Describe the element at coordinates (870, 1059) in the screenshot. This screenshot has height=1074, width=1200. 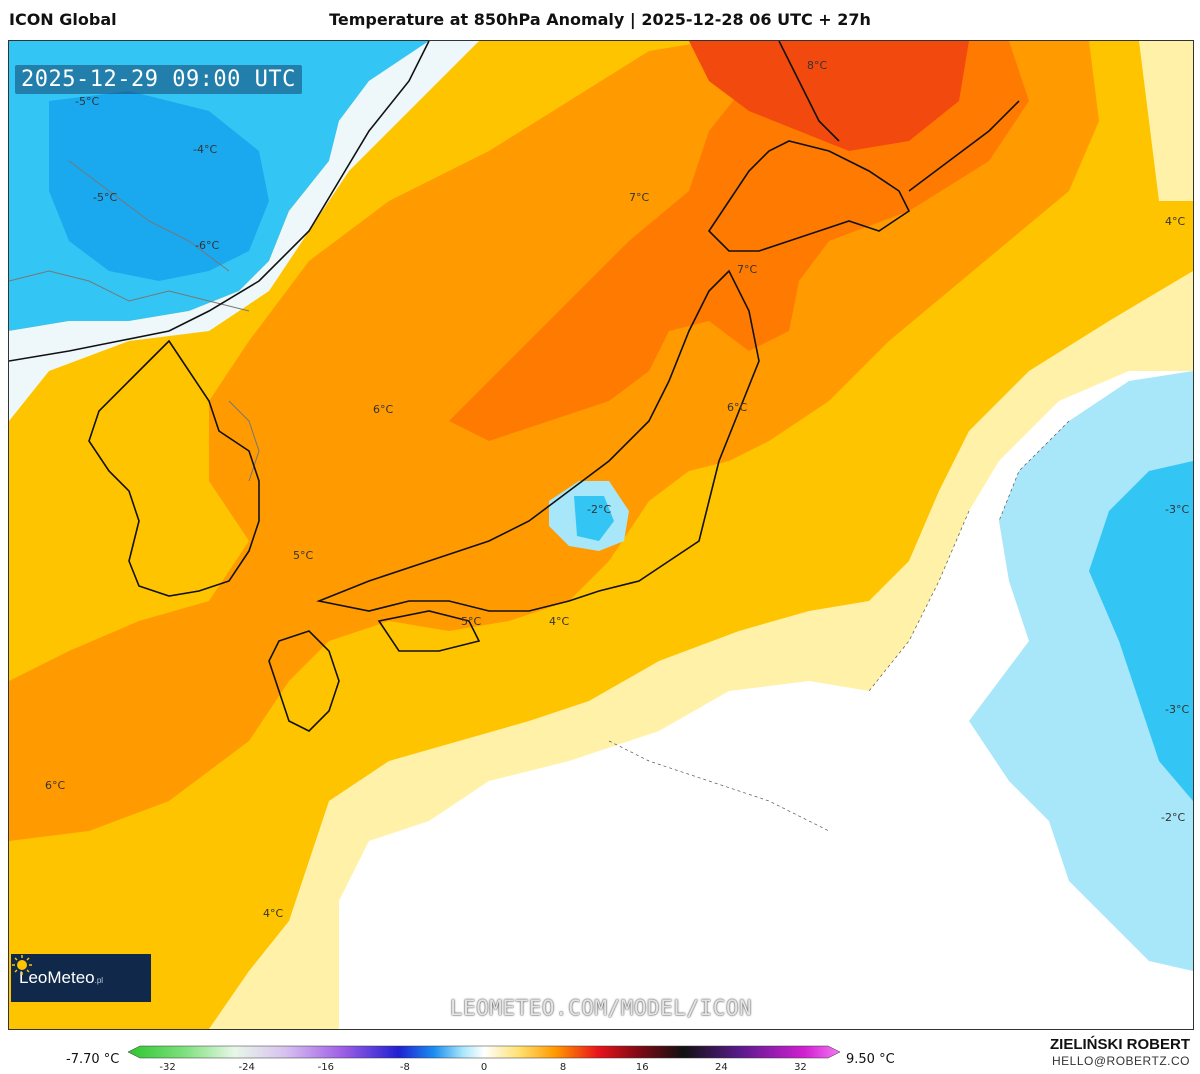
I see `legend-max-value: 9.50 °C` at that location.